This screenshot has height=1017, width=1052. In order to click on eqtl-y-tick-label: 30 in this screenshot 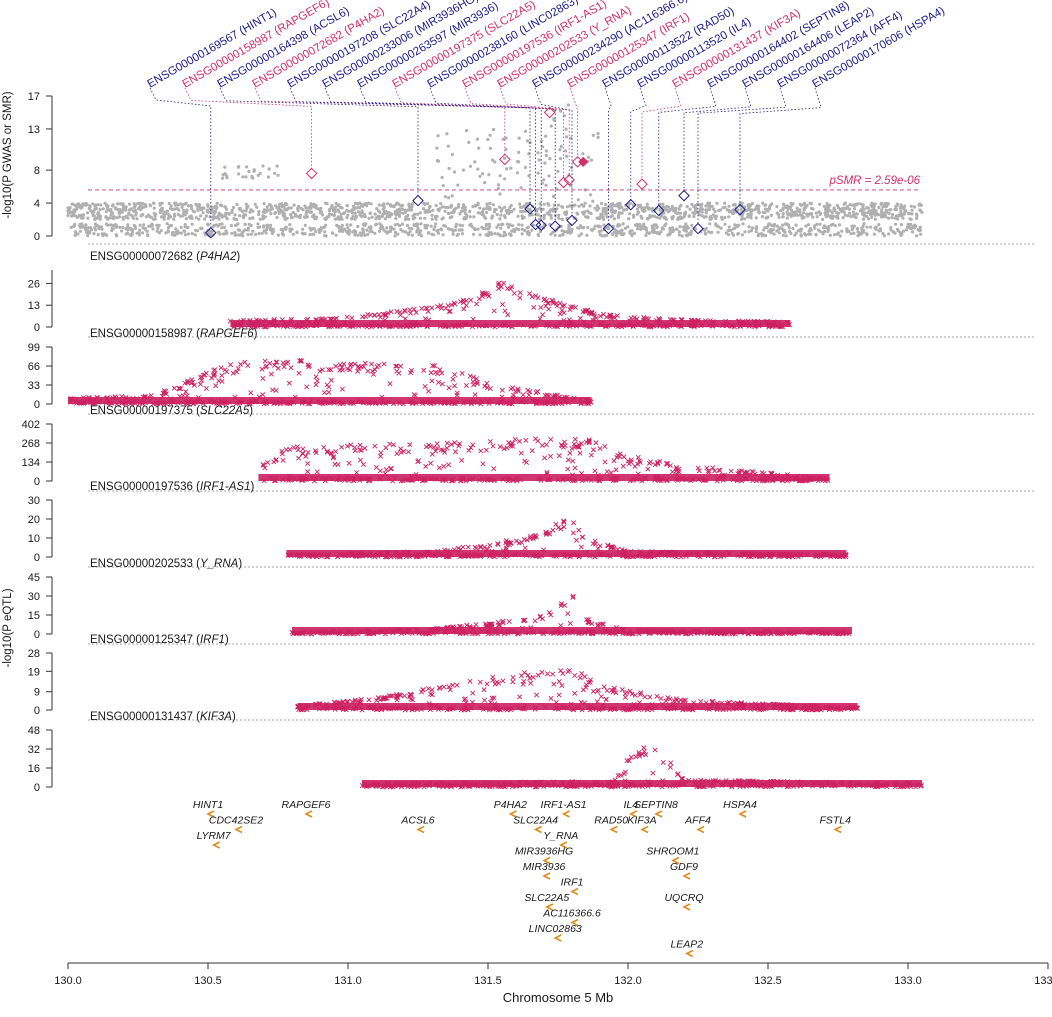, I will do `click(34, 597)`.